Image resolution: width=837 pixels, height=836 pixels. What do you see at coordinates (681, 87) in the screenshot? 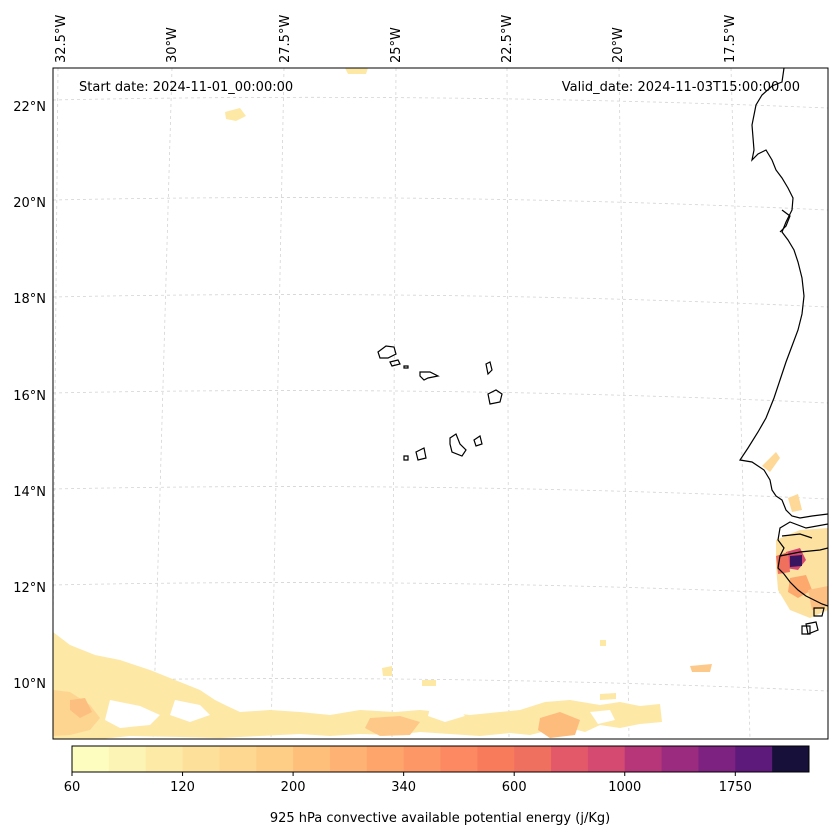
I see `valid-date-text: Valid_date: 2024-11-03T15:00:00.00` at bounding box center [681, 87].